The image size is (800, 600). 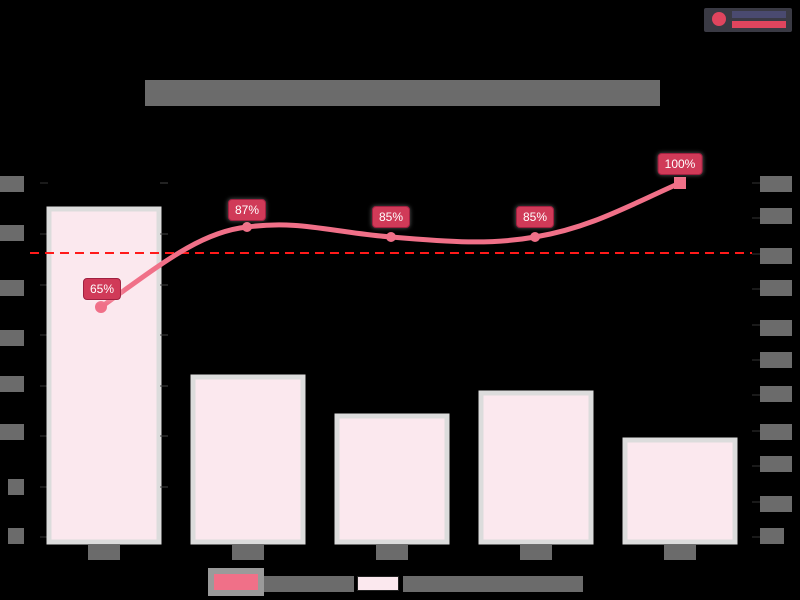 I want to click on point-label: 65%, so click(x=102, y=289).